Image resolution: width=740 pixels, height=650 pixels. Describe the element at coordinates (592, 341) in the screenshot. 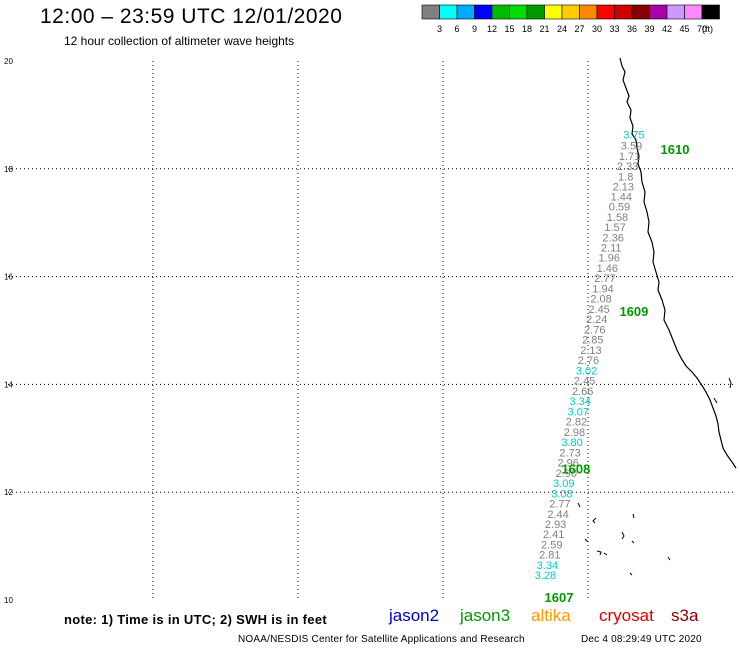

I see `swh-value: 2.85` at that location.